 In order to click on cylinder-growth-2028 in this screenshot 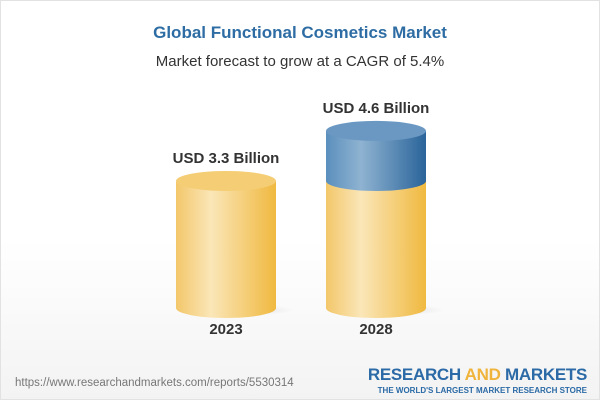, I will do `click(376, 160)`.